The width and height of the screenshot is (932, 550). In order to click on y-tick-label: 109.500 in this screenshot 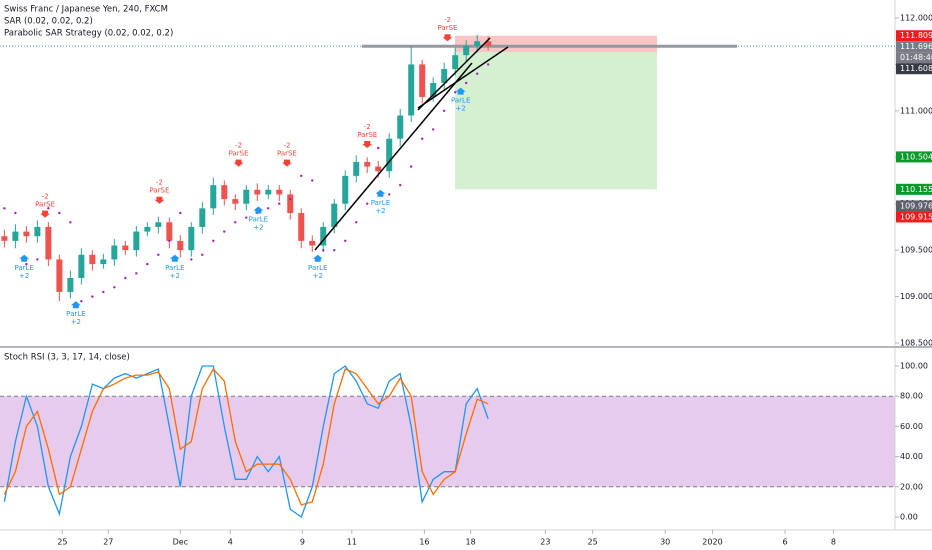, I will do `click(916, 250)`.